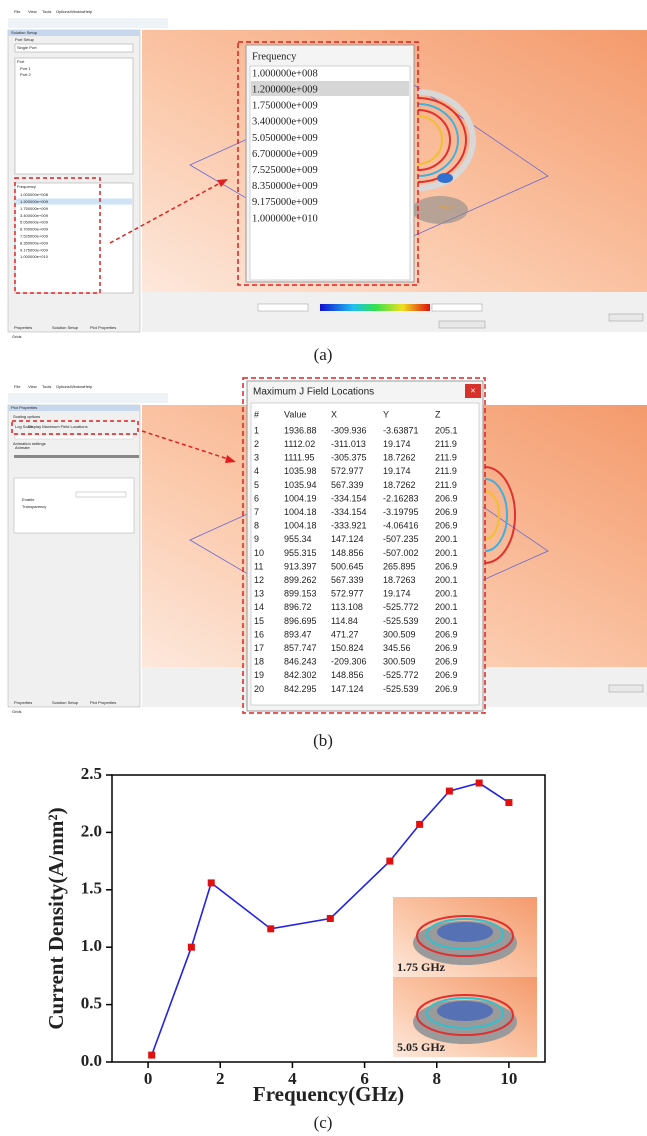 The height and width of the screenshot is (1136, 647). What do you see at coordinates (74, 437) in the screenshot?
I see `field` at bounding box center [74, 437].